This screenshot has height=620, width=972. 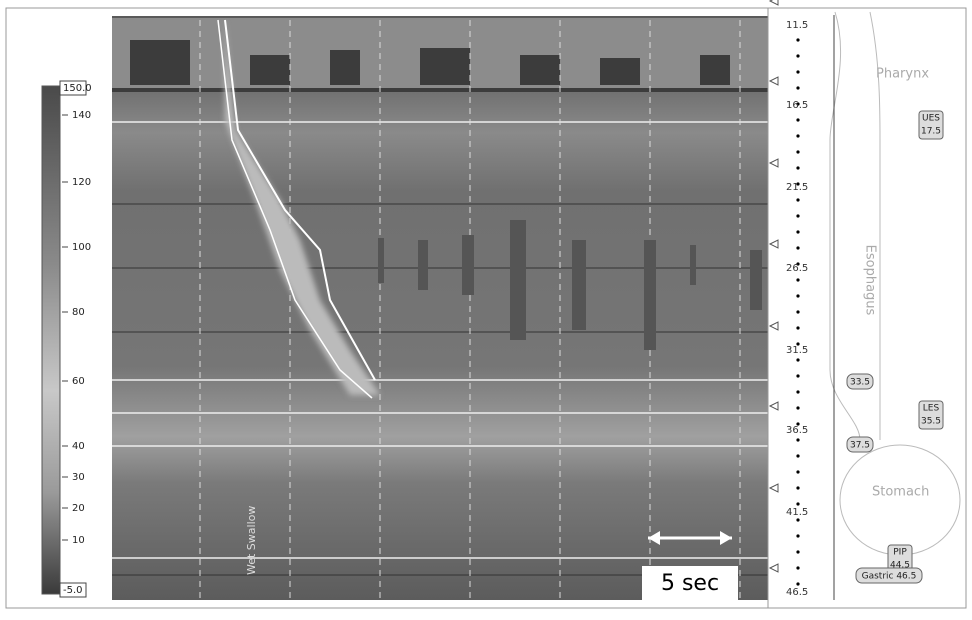 I want to click on time-scale-box, so click(x=690, y=583).